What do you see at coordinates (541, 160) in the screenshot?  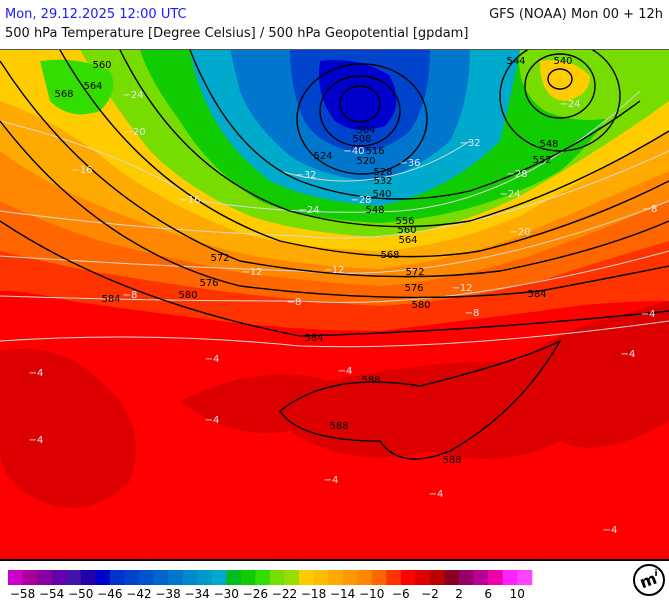 I see `geopotential-label: 552` at bounding box center [541, 160].